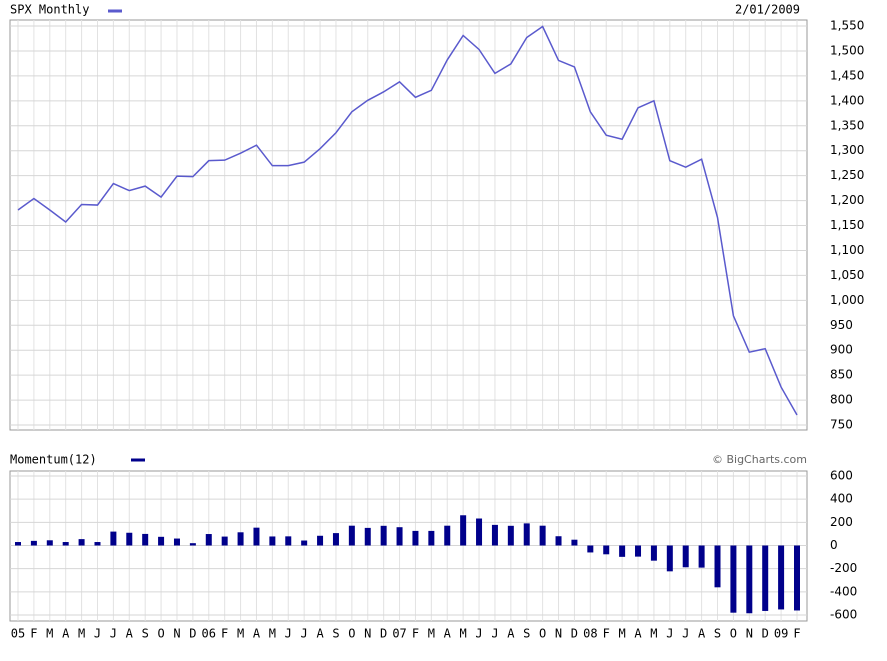 The image size is (887, 661). Describe the element at coordinates (843, 615) in the screenshot. I see `y-tick-label: -600` at that location.